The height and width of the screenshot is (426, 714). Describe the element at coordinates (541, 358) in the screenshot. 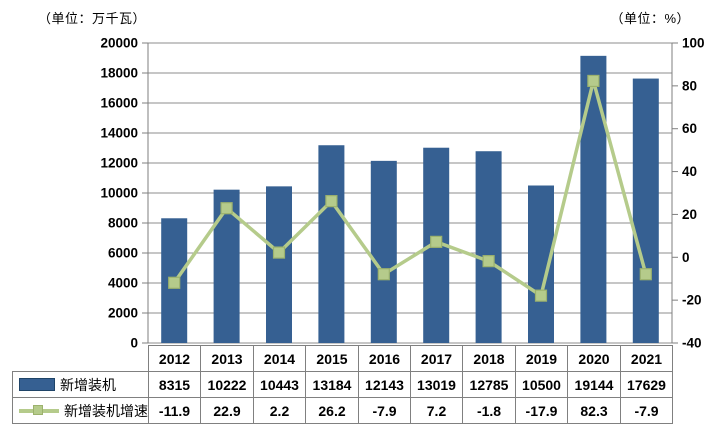

I see `table-year-header: 2019` at that location.